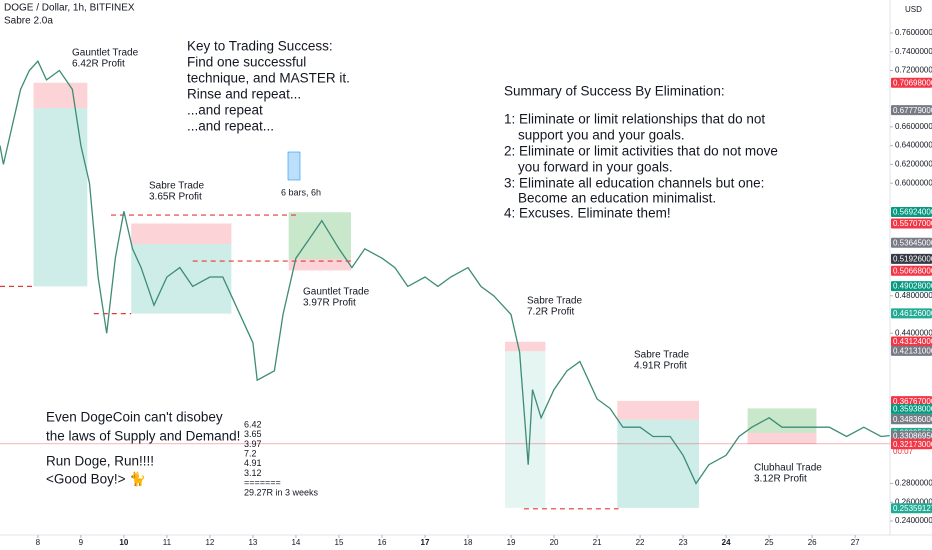 The image size is (932, 550). I want to click on annotation: <Good Boy!> 🐈, so click(96, 479).